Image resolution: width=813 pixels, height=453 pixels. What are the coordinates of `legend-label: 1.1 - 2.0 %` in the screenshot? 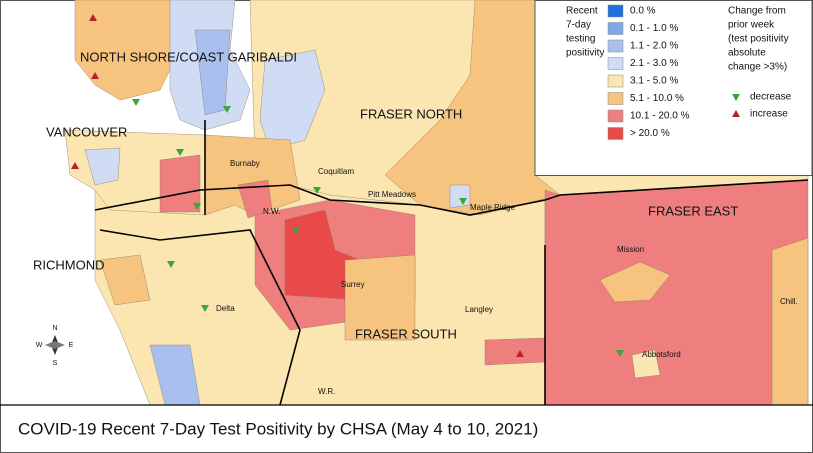 It's located at (654, 46).